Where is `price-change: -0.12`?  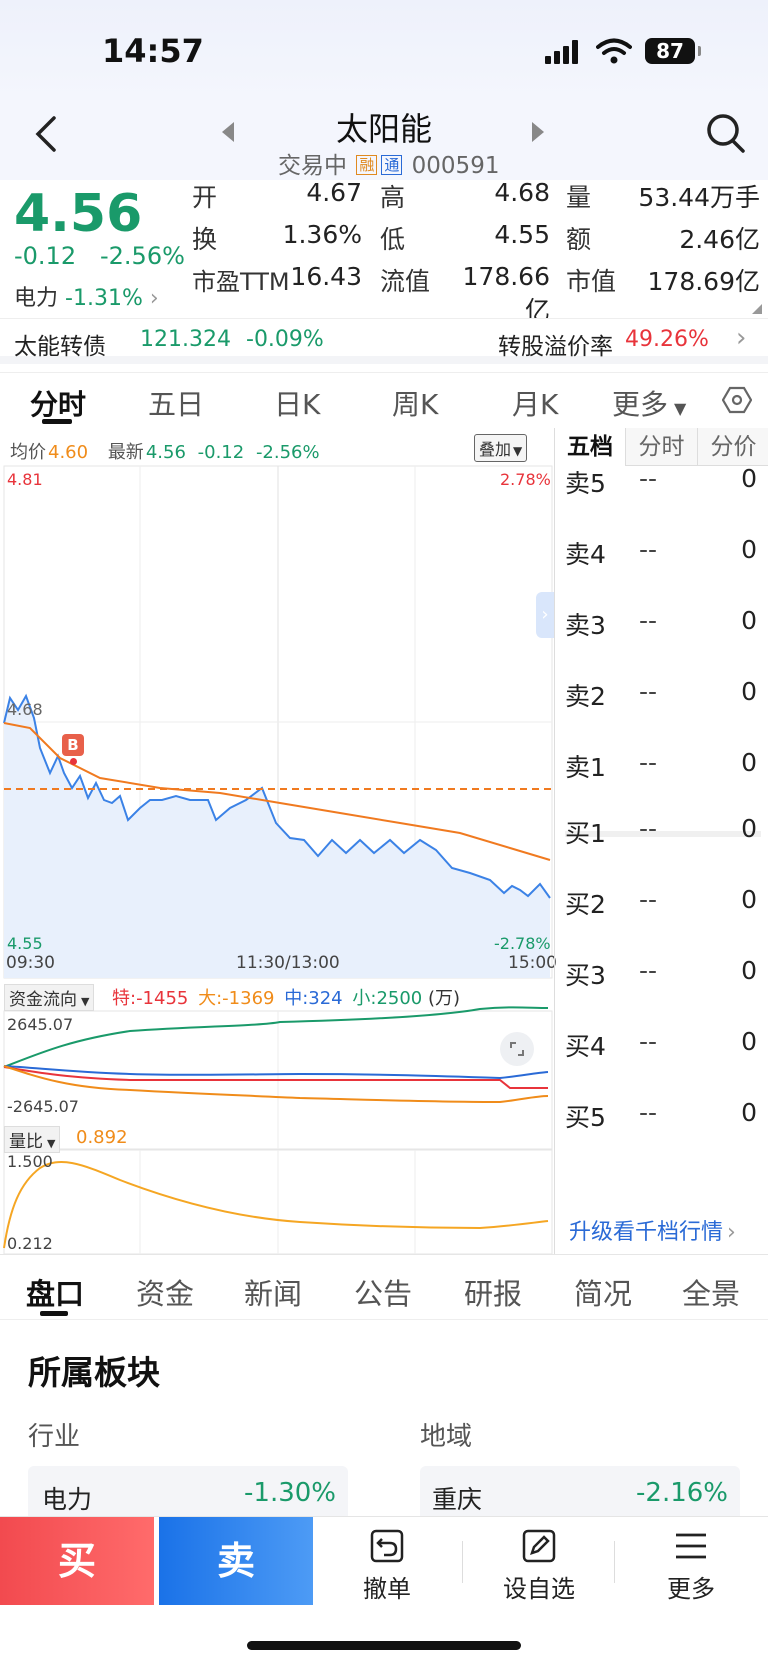 price-change: -0.12 is located at coordinates (45, 256).